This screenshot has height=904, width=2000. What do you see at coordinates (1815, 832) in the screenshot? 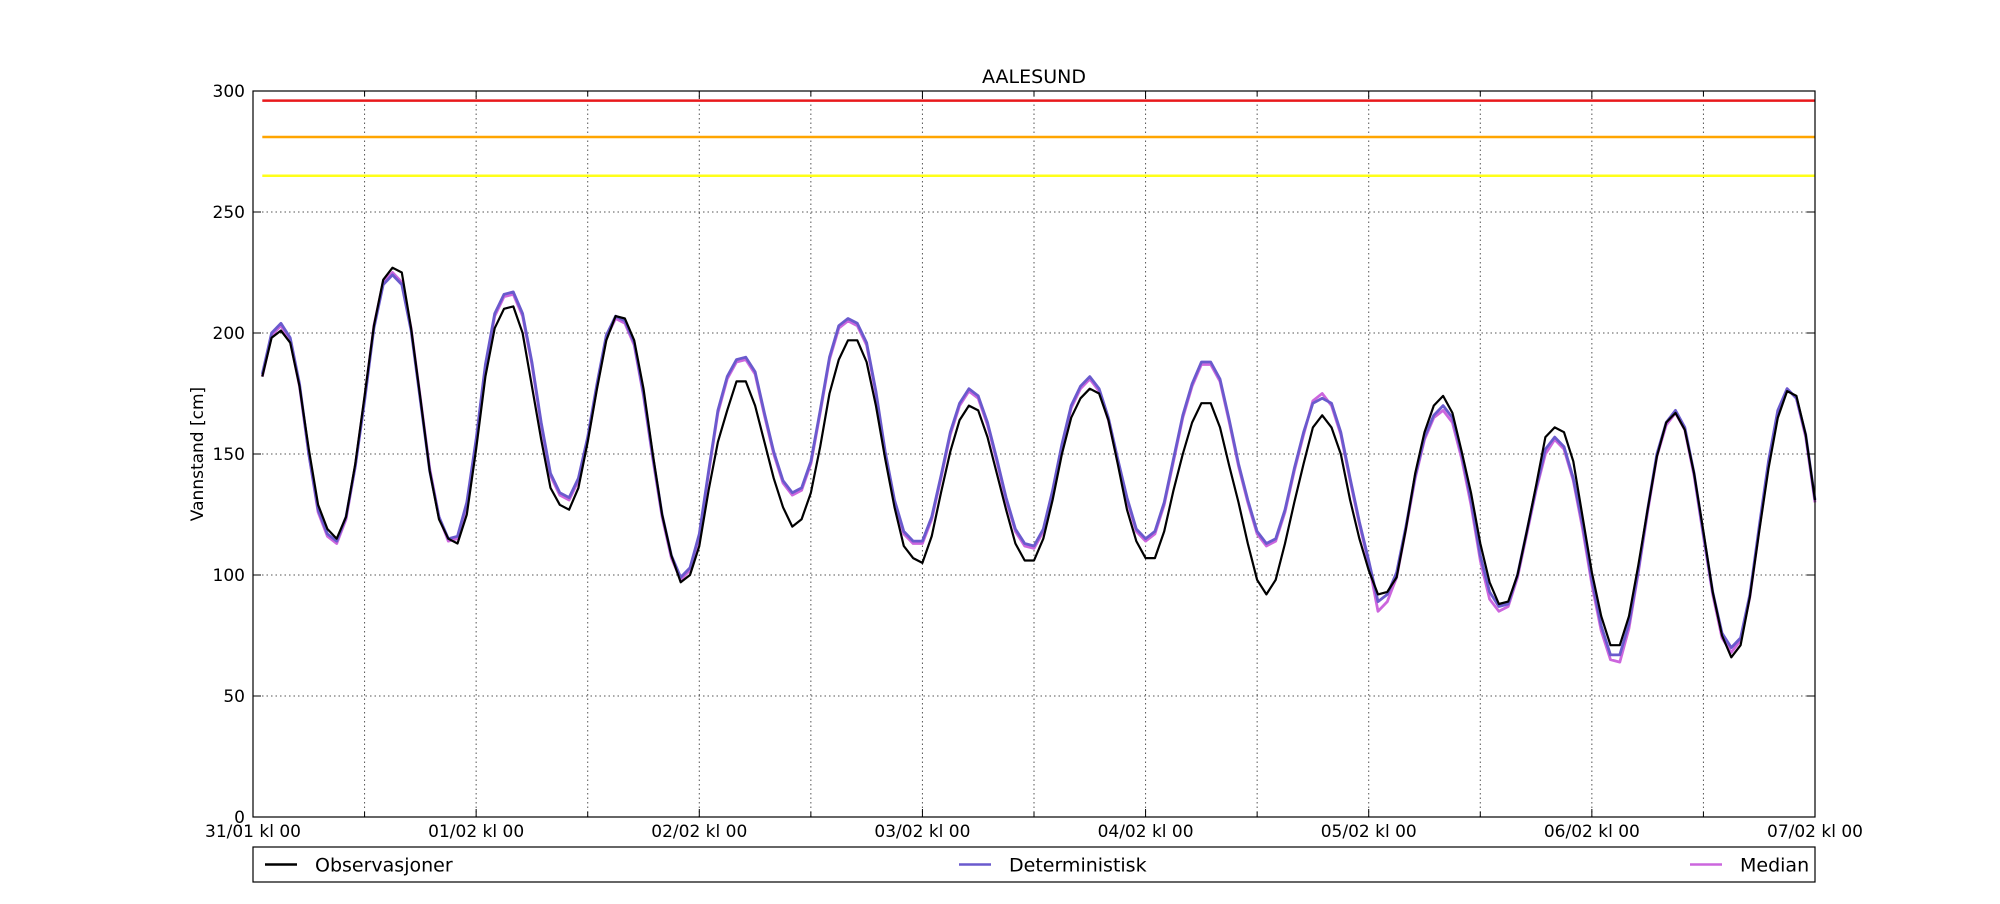
I see `x-tick-label: 07/02 kl 00` at bounding box center [1815, 832].